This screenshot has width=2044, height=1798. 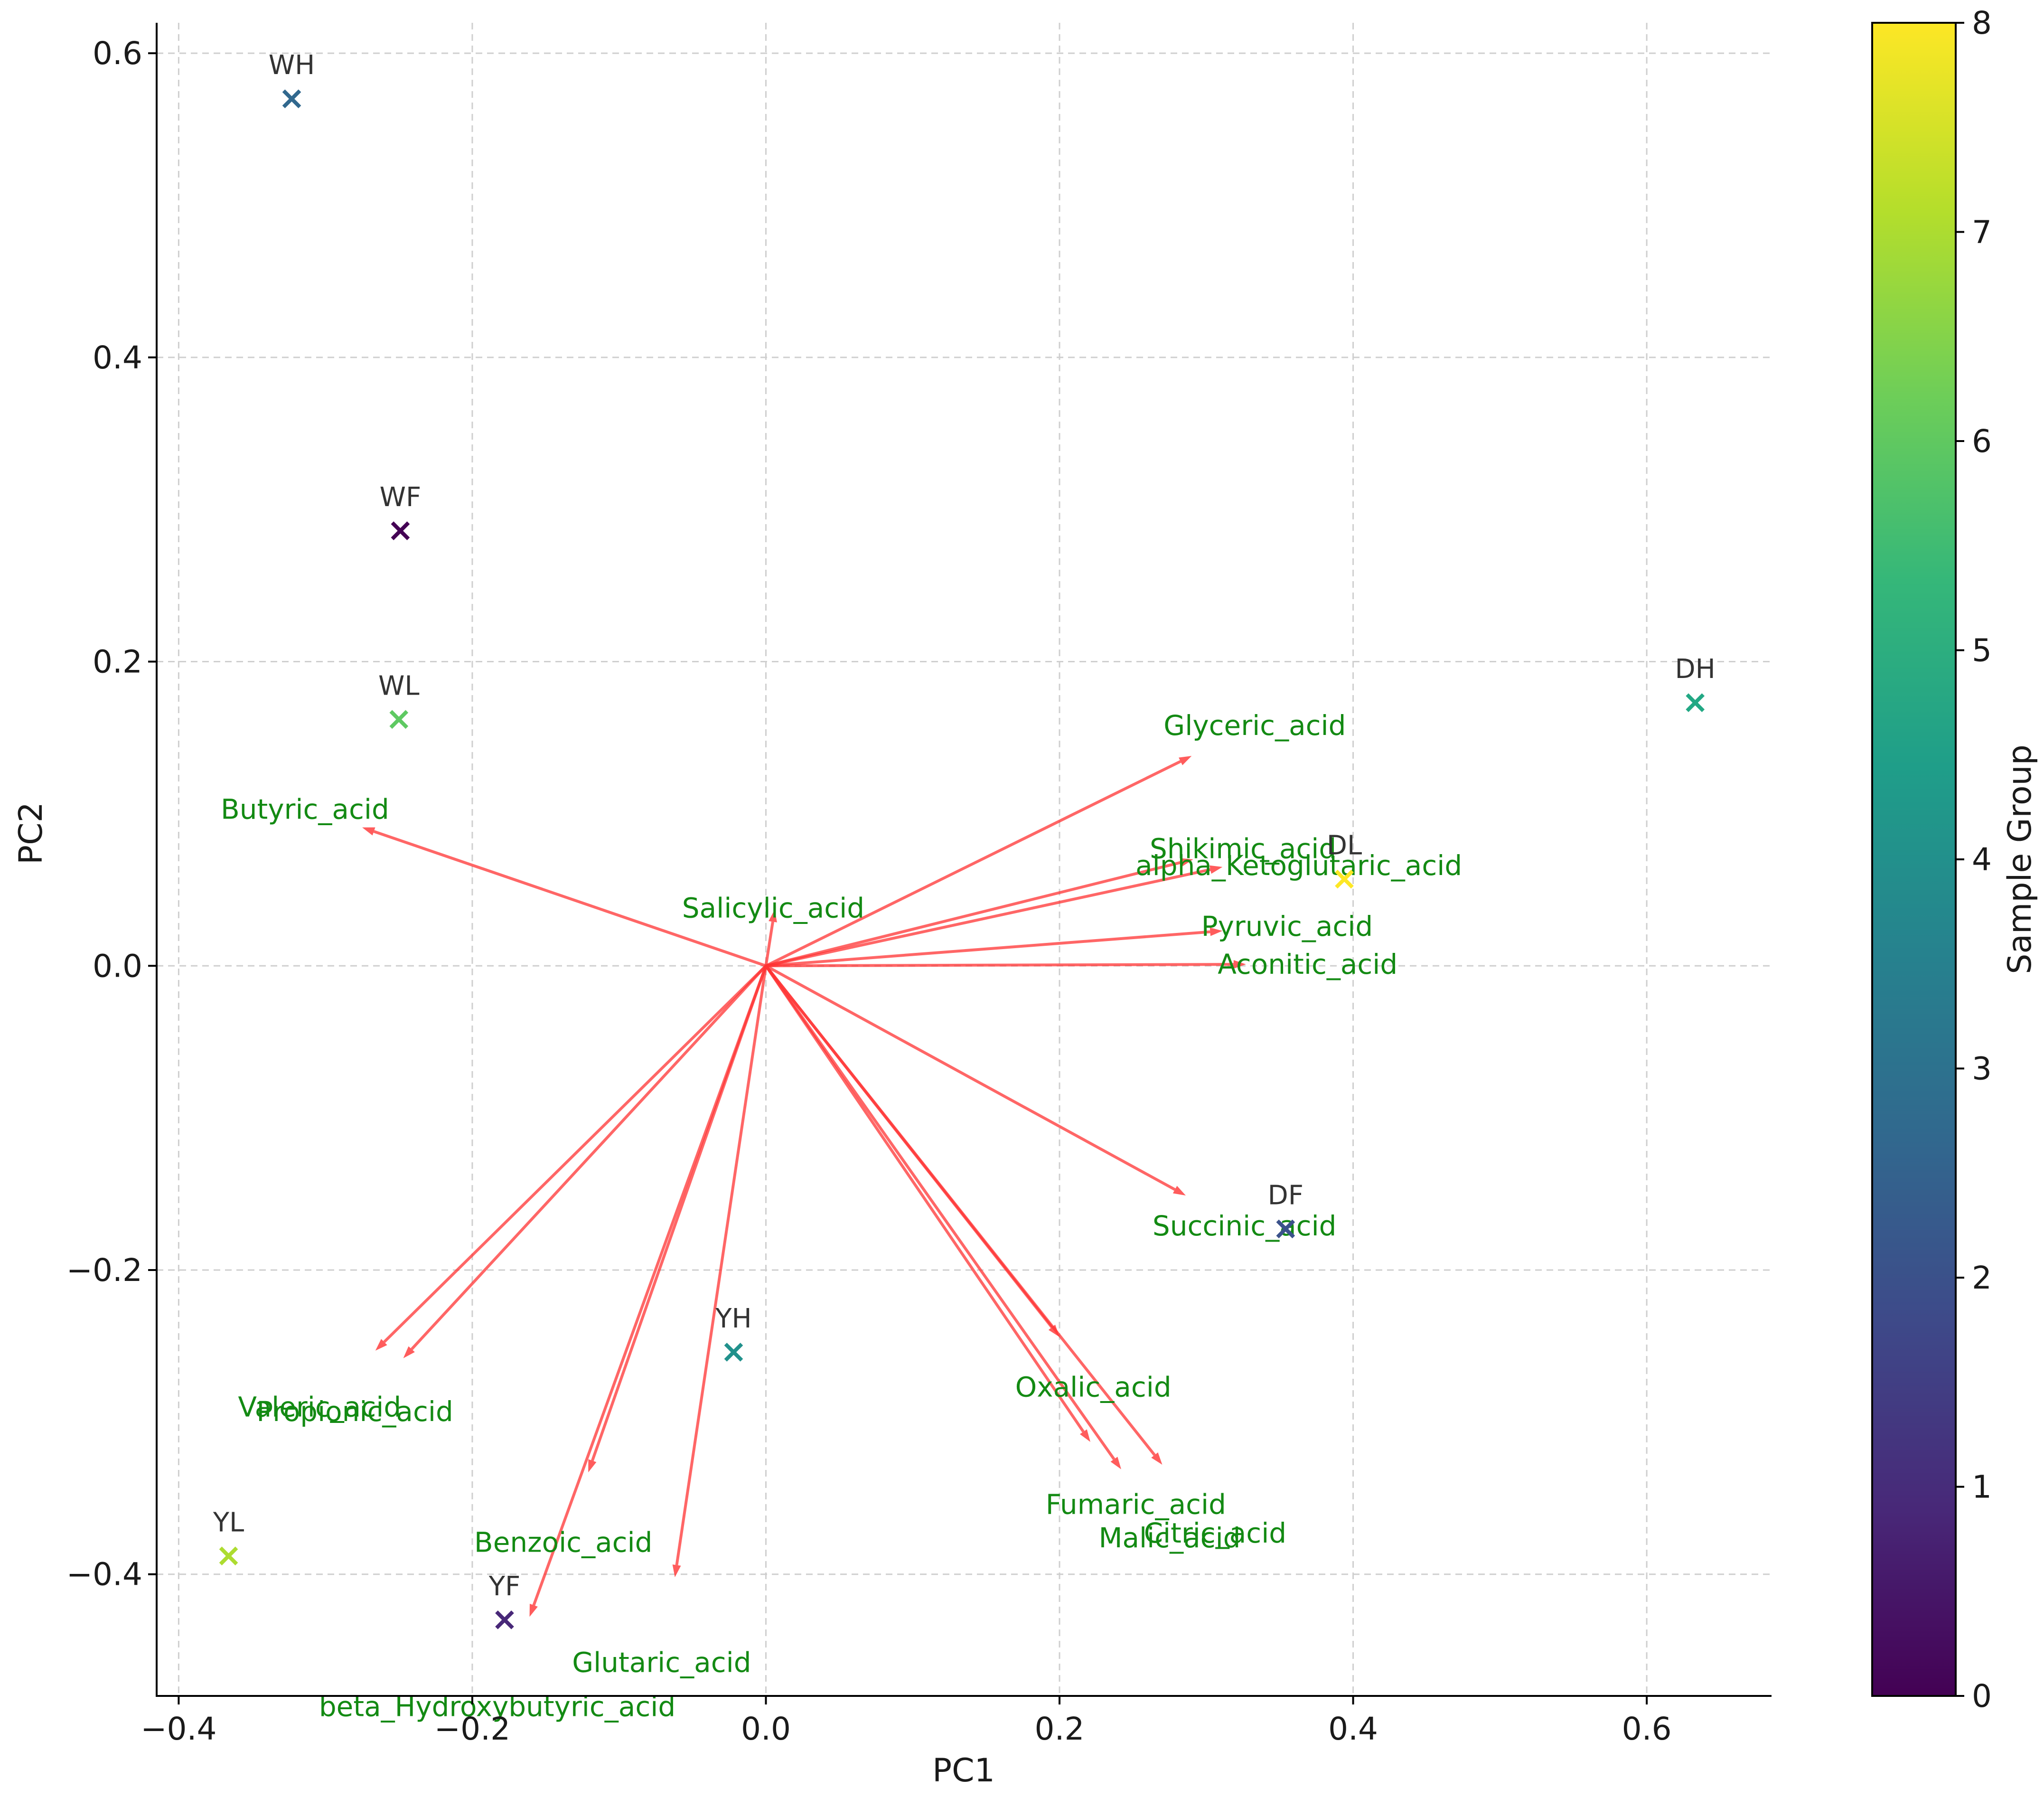 I want to click on sample-label: YF, so click(x=504, y=1586).